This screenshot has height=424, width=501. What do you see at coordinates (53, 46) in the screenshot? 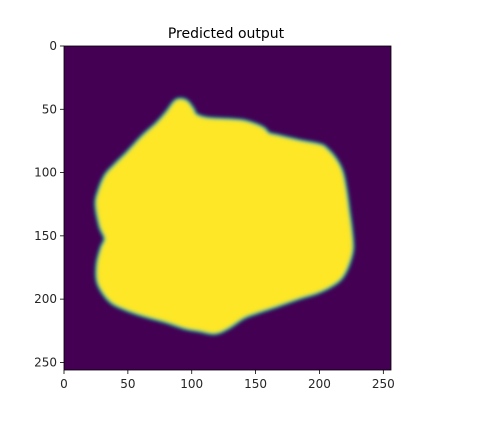
I see `y-tick-label: 0` at bounding box center [53, 46].